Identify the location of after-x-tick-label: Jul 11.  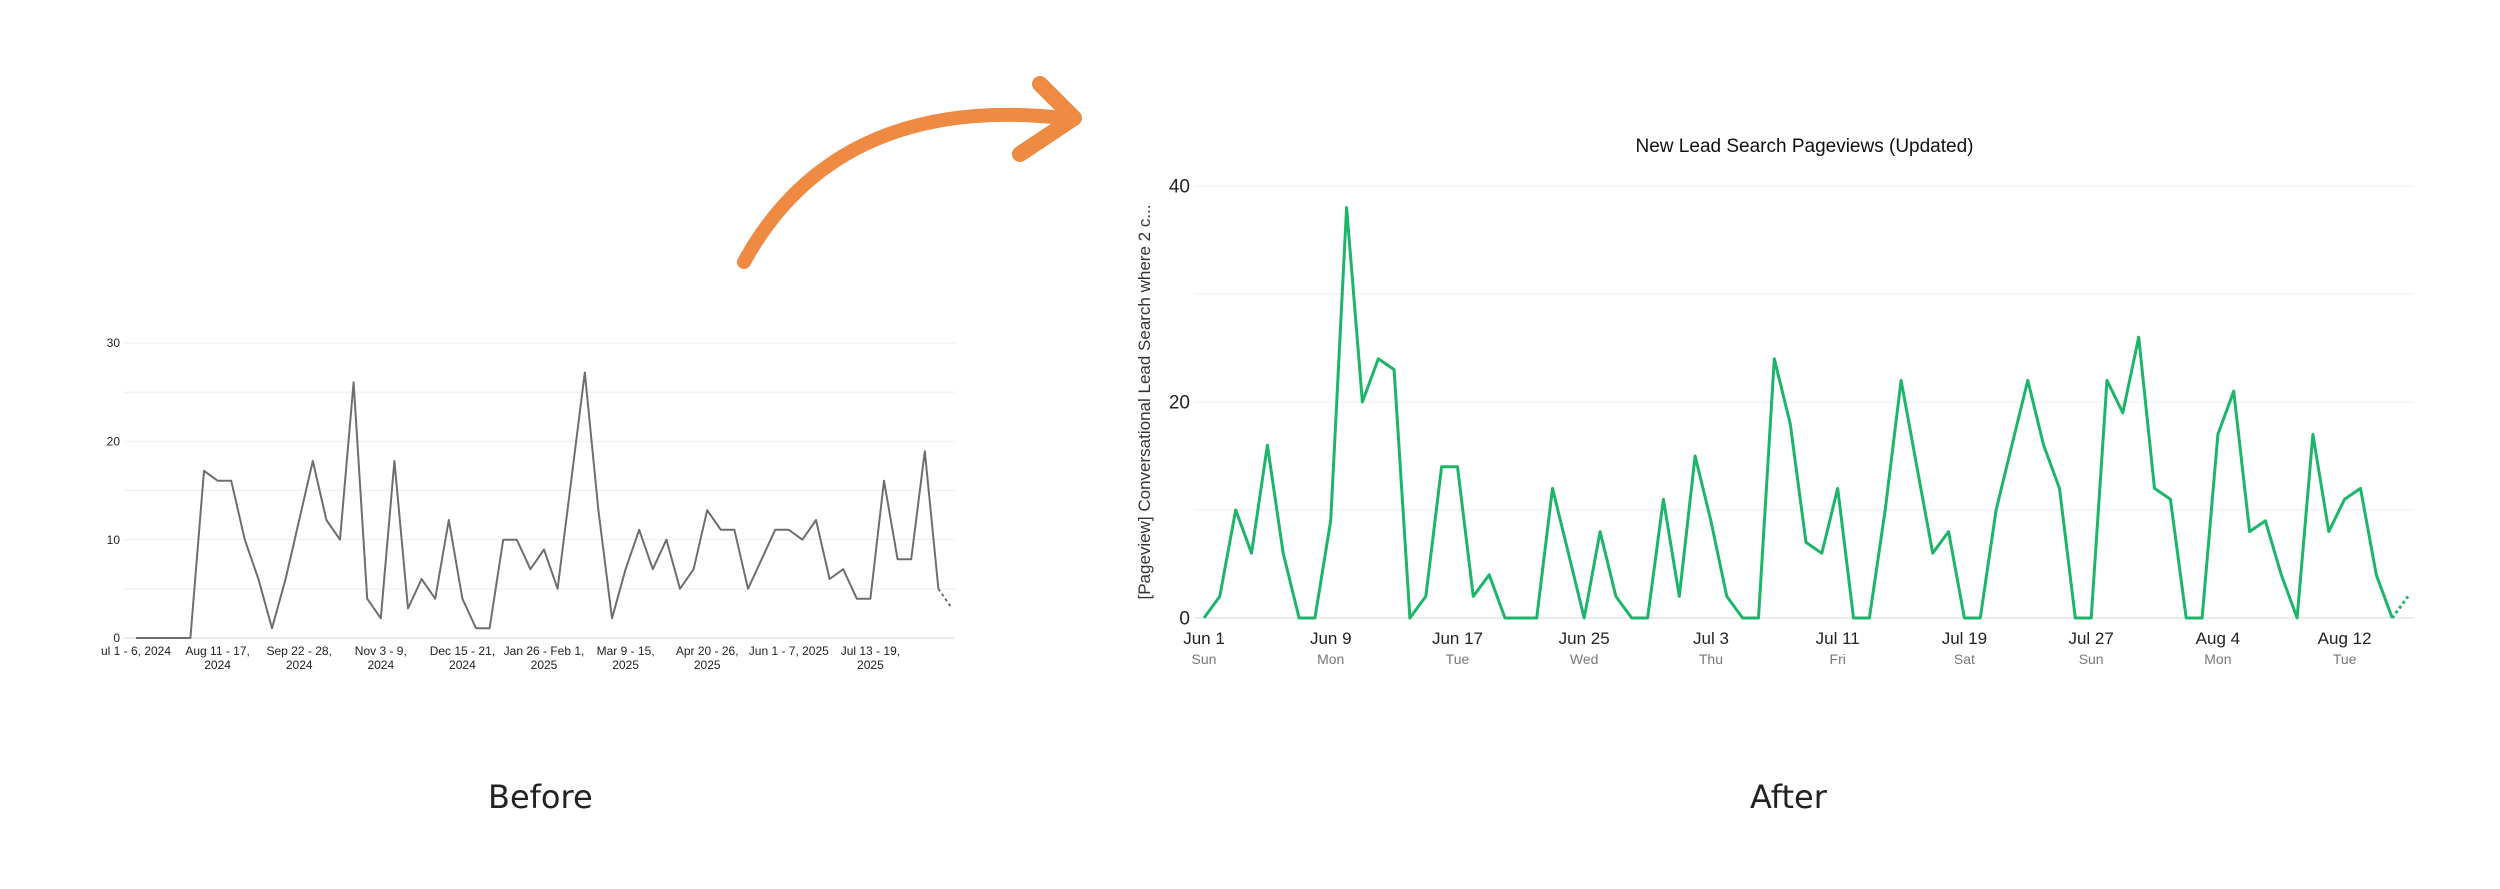
(1838, 638).